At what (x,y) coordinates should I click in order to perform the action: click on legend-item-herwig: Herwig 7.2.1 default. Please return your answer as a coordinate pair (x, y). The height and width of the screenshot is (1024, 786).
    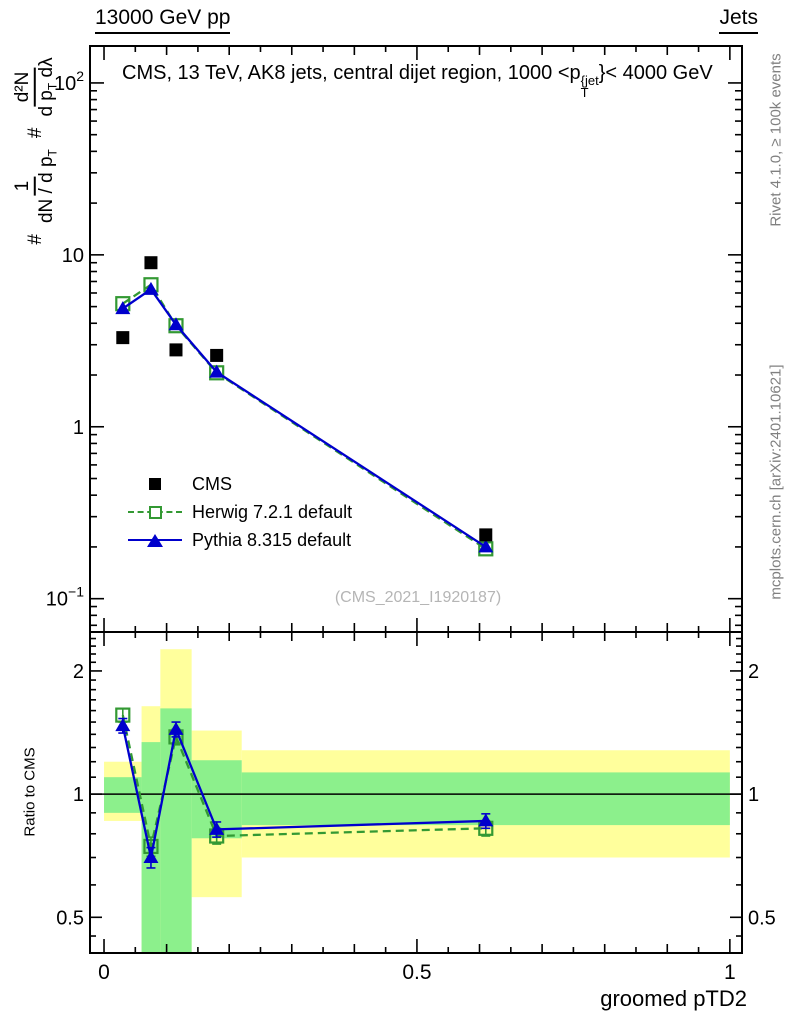
    Looking at the image, I should click on (240, 512).